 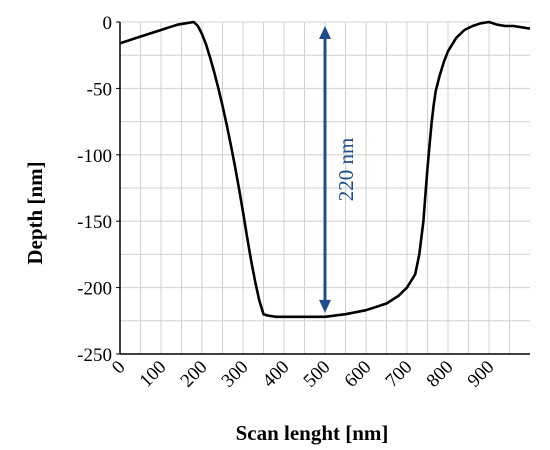 What do you see at coordinates (346, 170) in the screenshot?
I see `annotation-label: 220 nm` at bounding box center [346, 170].